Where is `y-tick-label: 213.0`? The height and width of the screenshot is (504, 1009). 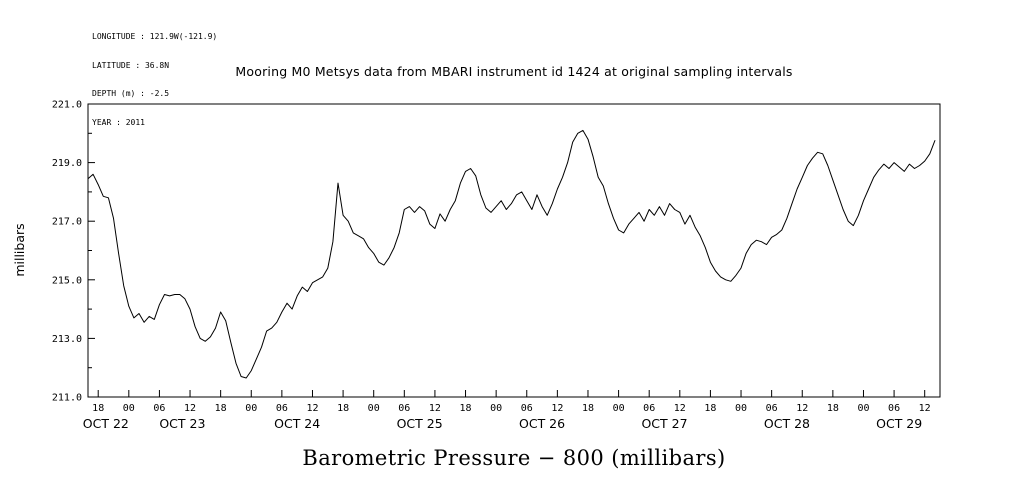 y-tick-label: 213.0 is located at coordinates (67, 339).